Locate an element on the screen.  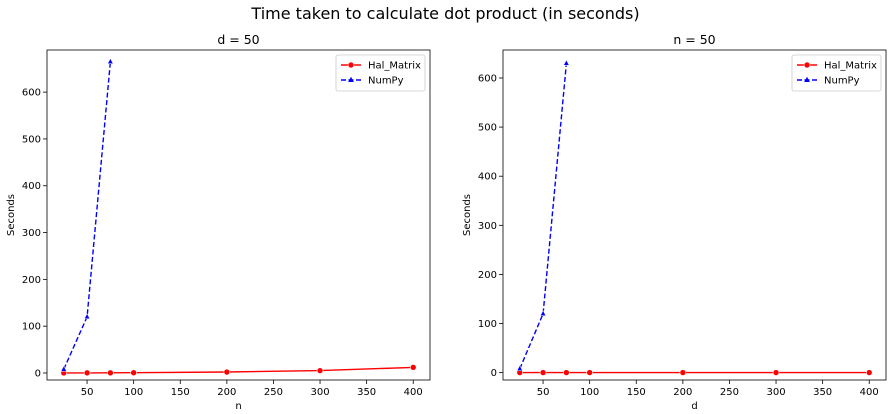
x-axis-label: n is located at coordinates (238, 406).